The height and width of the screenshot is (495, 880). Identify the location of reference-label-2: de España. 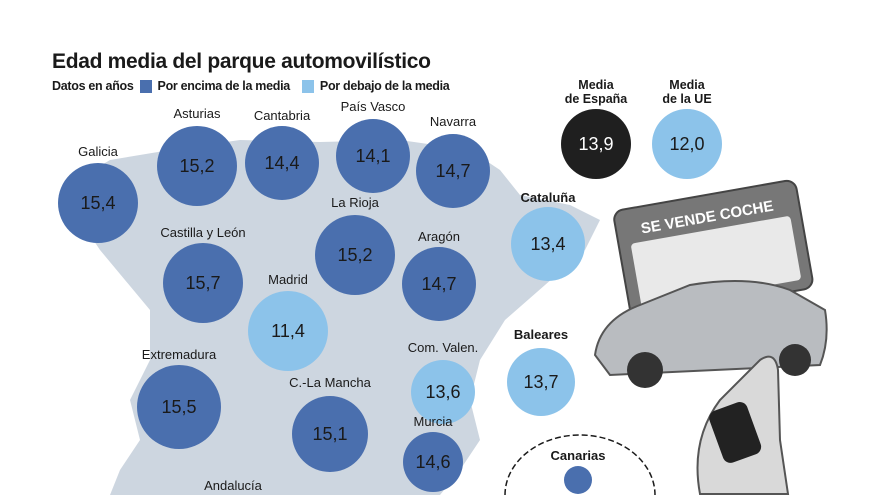
(597, 99).